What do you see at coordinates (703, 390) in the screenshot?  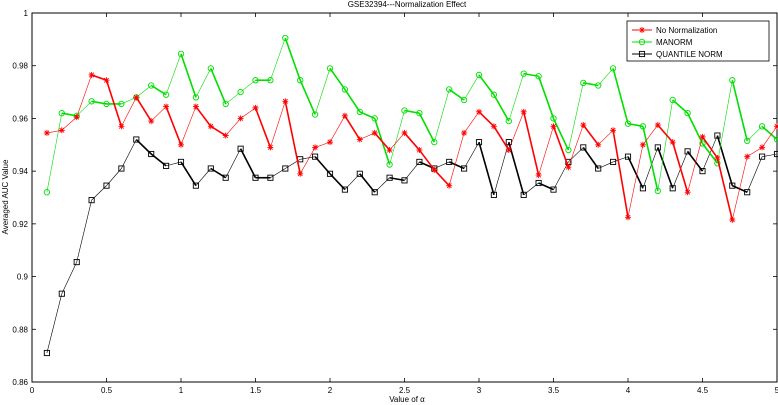 I see `x-tick-label: 4.5` at bounding box center [703, 390].